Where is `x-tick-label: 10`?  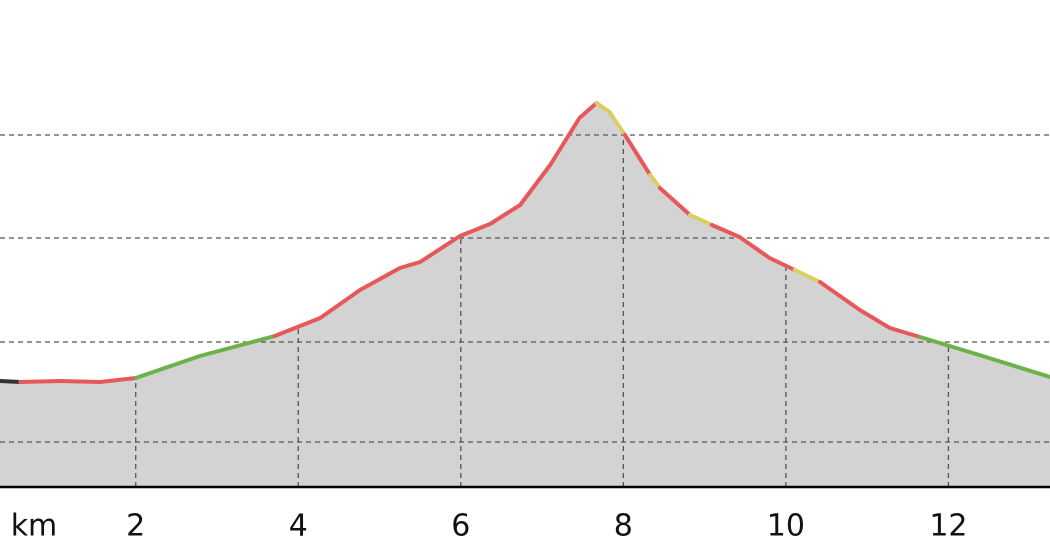 x-tick-label: 10 is located at coordinates (786, 526).